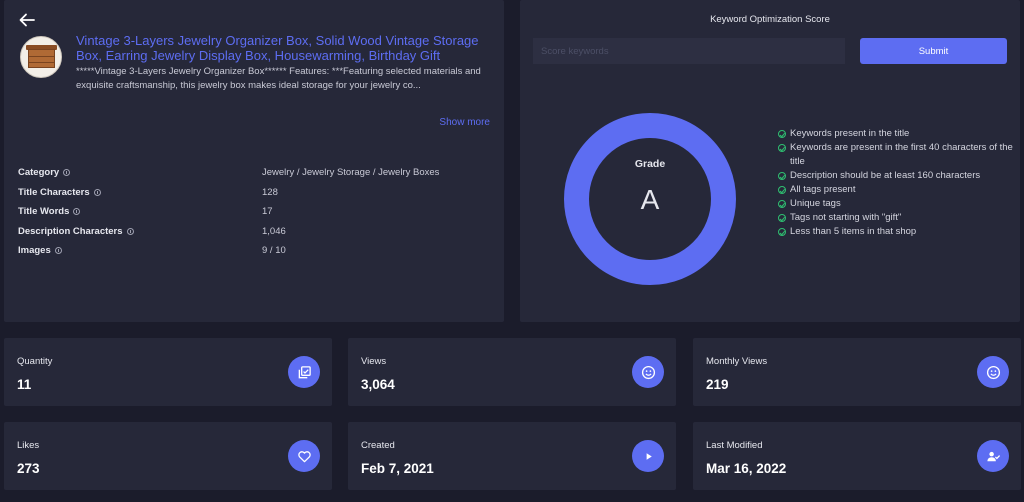 The image size is (1024, 502). Describe the element at coordinates (253, 232) in the screenshot. I see `detail-row-description-characters: Description Characters 1,046` at that location.